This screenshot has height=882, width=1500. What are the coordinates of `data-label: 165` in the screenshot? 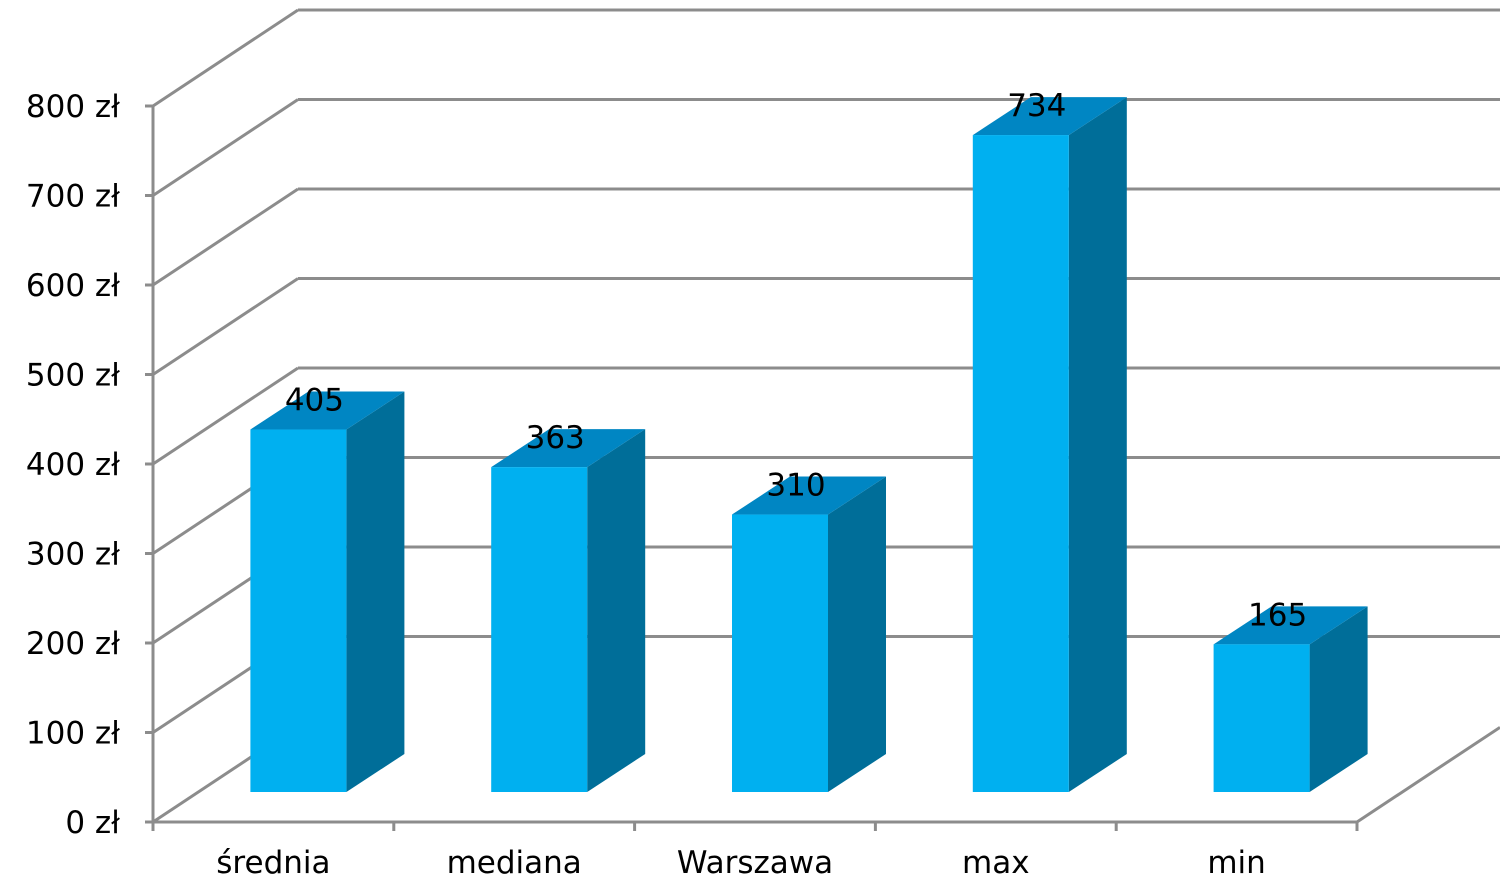 It's located at (1277, 615).